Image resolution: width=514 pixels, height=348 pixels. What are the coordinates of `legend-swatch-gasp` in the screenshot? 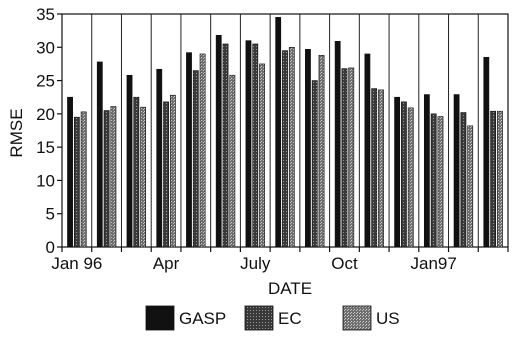 It's located at (160, 318).